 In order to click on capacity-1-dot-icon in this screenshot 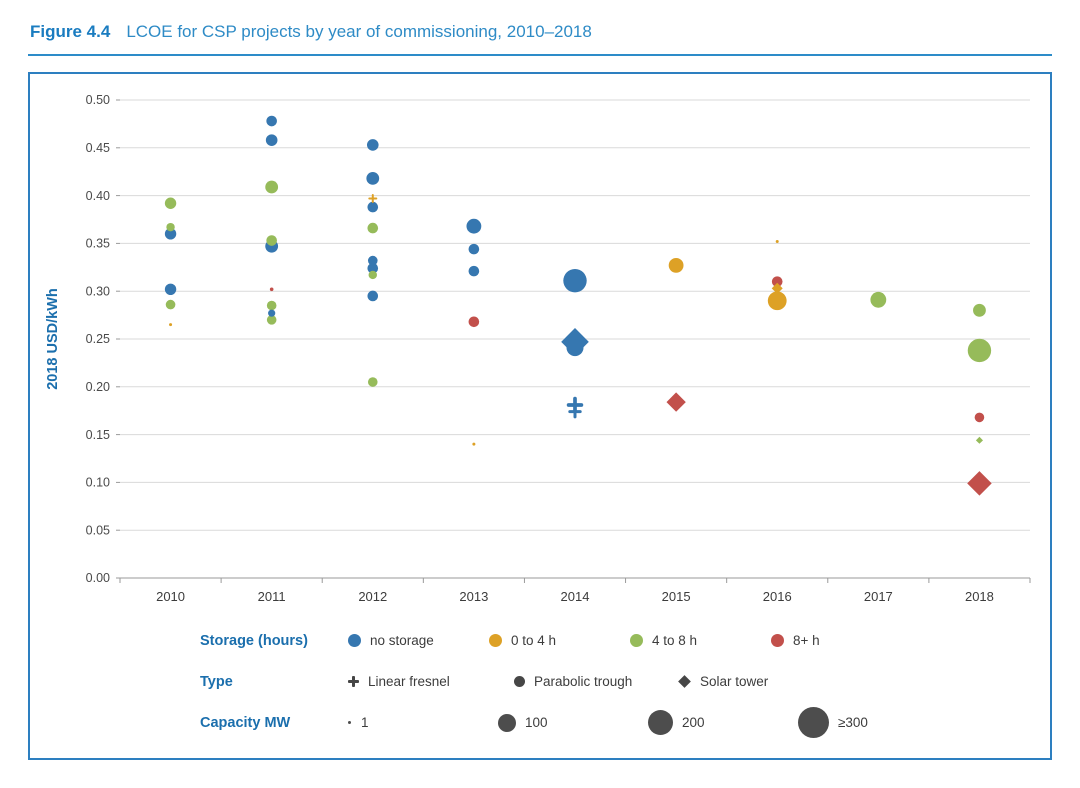, I will do `click(349, 723)`.